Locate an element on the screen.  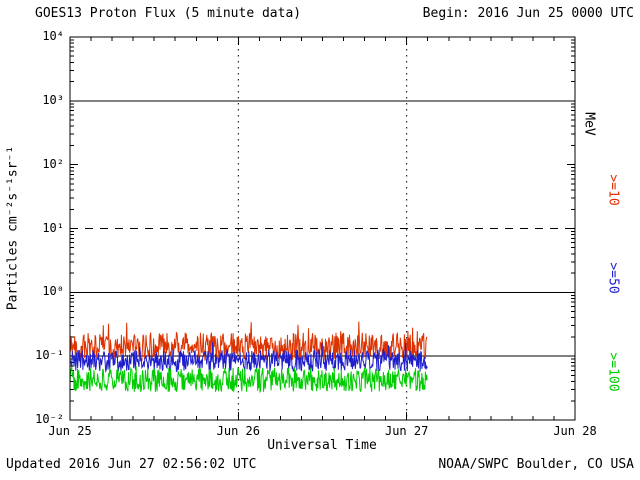
y-tick-label: 10⁻¹ is located at coordinates (49, 355).